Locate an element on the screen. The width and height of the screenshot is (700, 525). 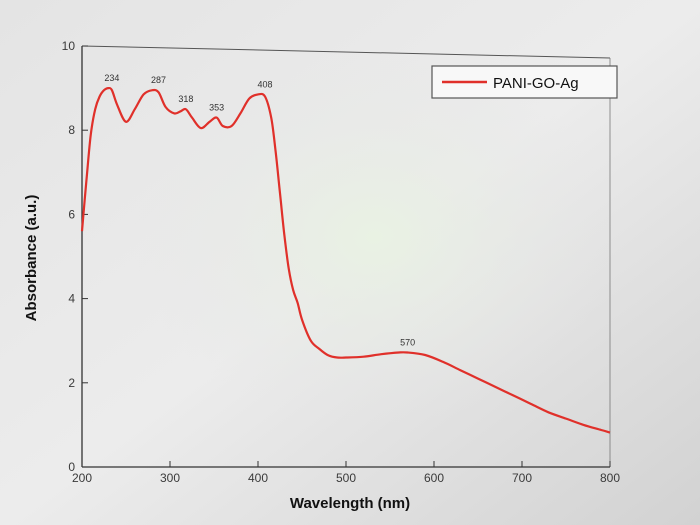
x-tick-label: 700 is located at coordinates (522, 478).